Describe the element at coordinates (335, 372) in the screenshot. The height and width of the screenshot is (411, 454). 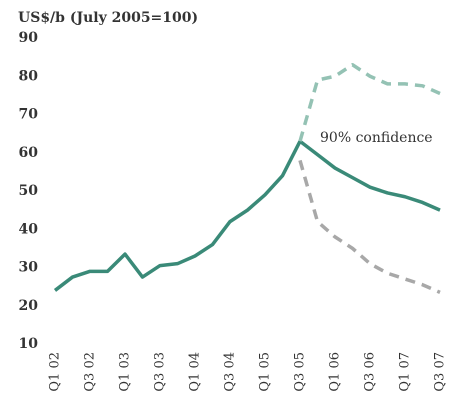
I see `x-tick-label: Q1 06` at that location.